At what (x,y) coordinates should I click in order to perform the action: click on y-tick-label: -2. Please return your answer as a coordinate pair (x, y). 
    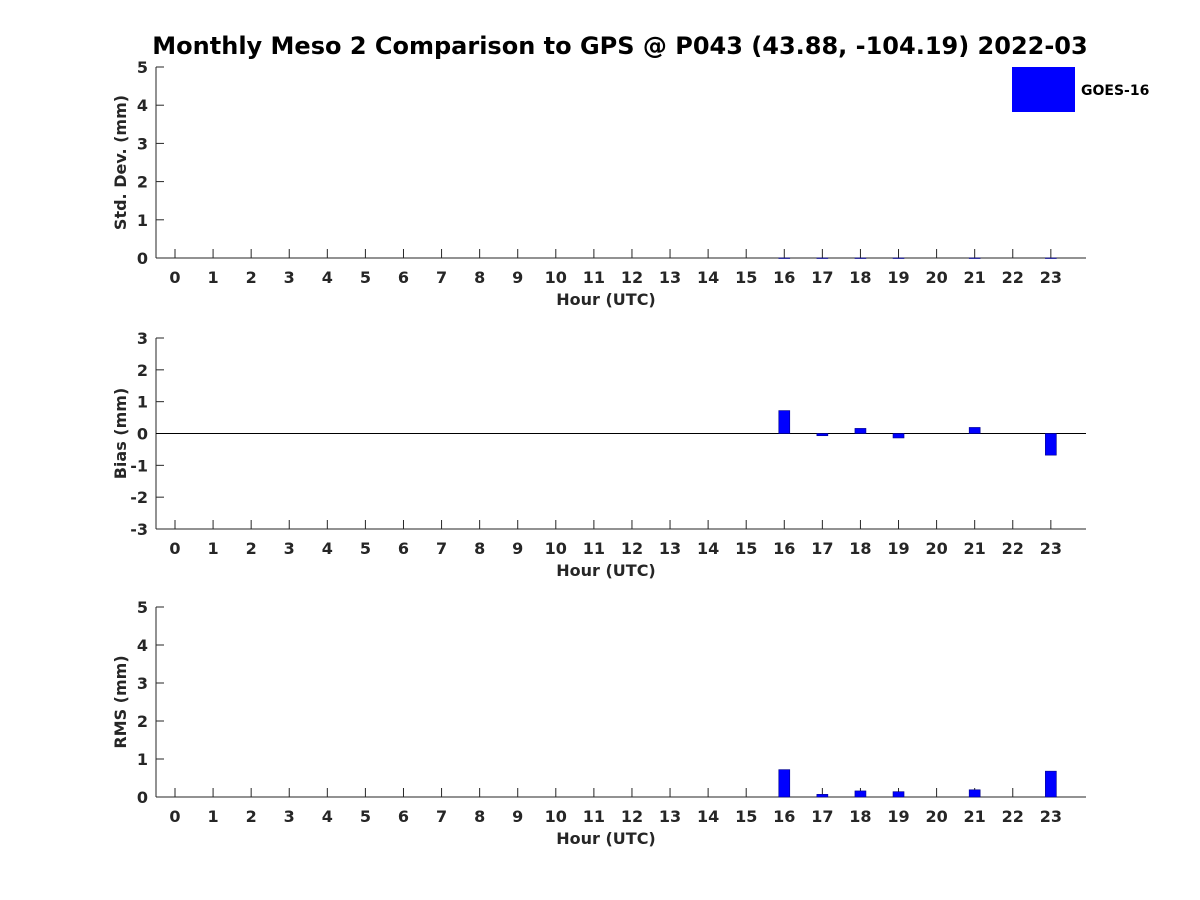
    Looking at the image, I should click on (139, 497).